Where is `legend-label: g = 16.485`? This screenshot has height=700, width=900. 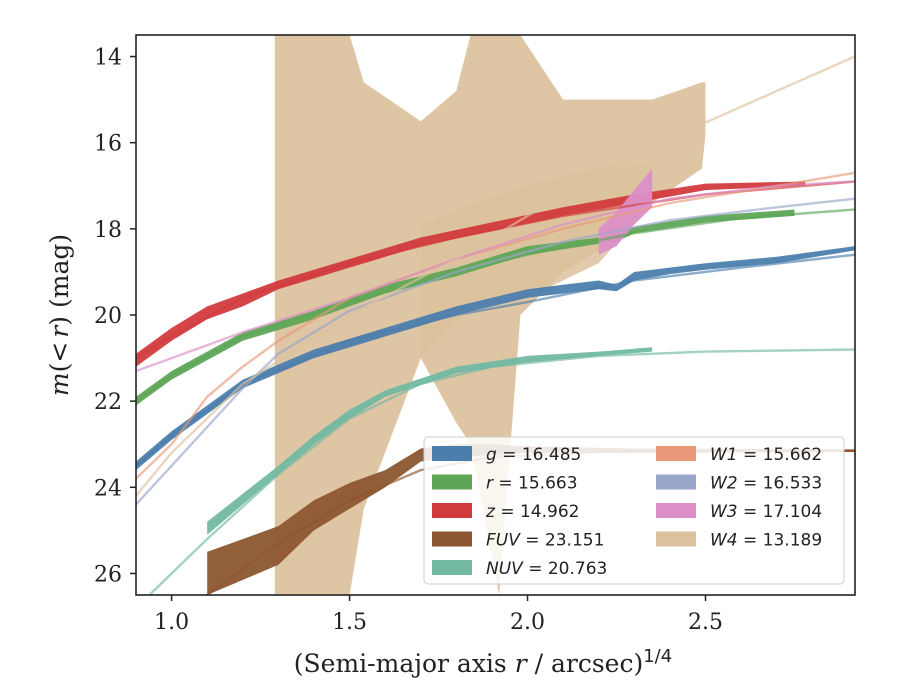
legend-label: g = 16.485 is located at coordinates (533, 455).